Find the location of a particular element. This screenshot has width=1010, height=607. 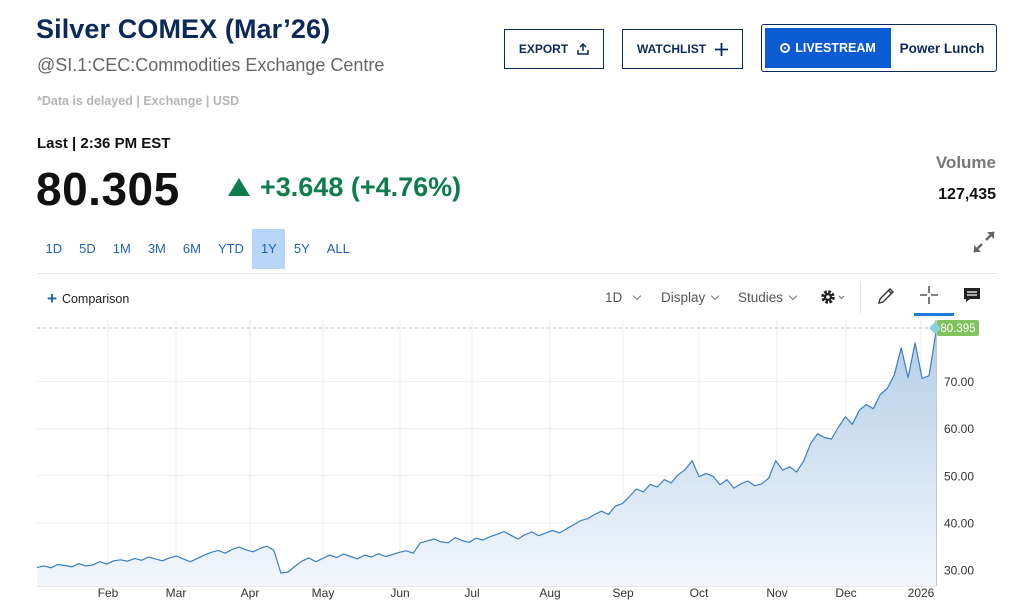

comment-icon is located at coordinates (972, 295).